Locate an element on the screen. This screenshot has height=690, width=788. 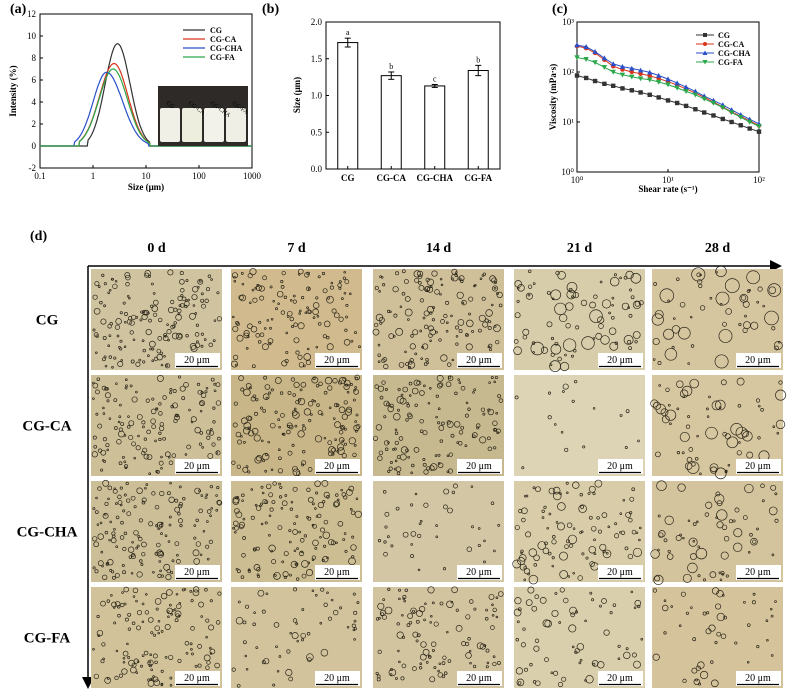
micrograph-cg-cha-7-d: 20 μm is located at coordinates (296, 530).